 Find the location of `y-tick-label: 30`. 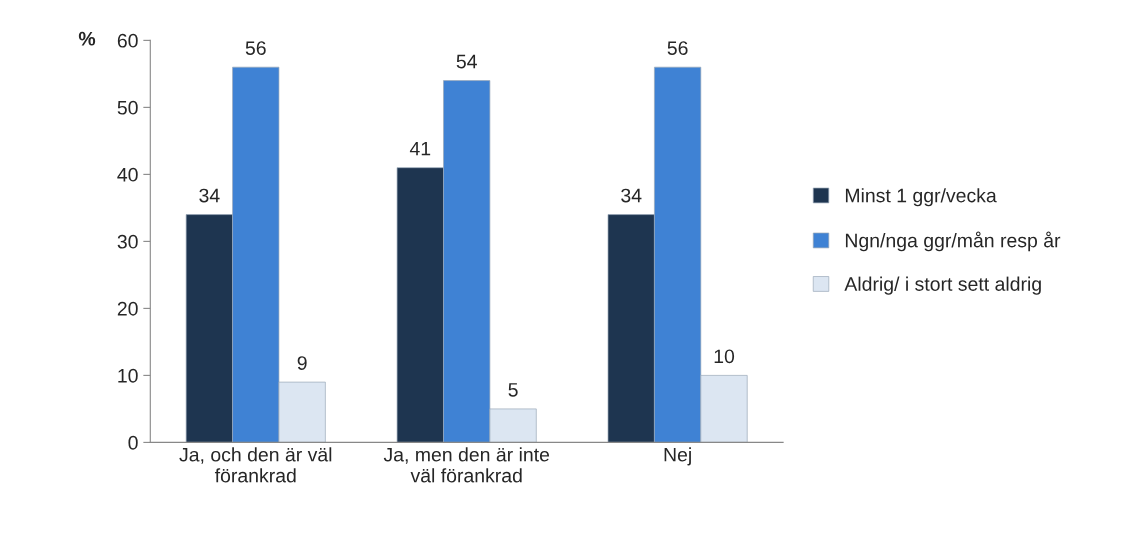

y-tick-label: 30 is located at coordinates (127, 241).